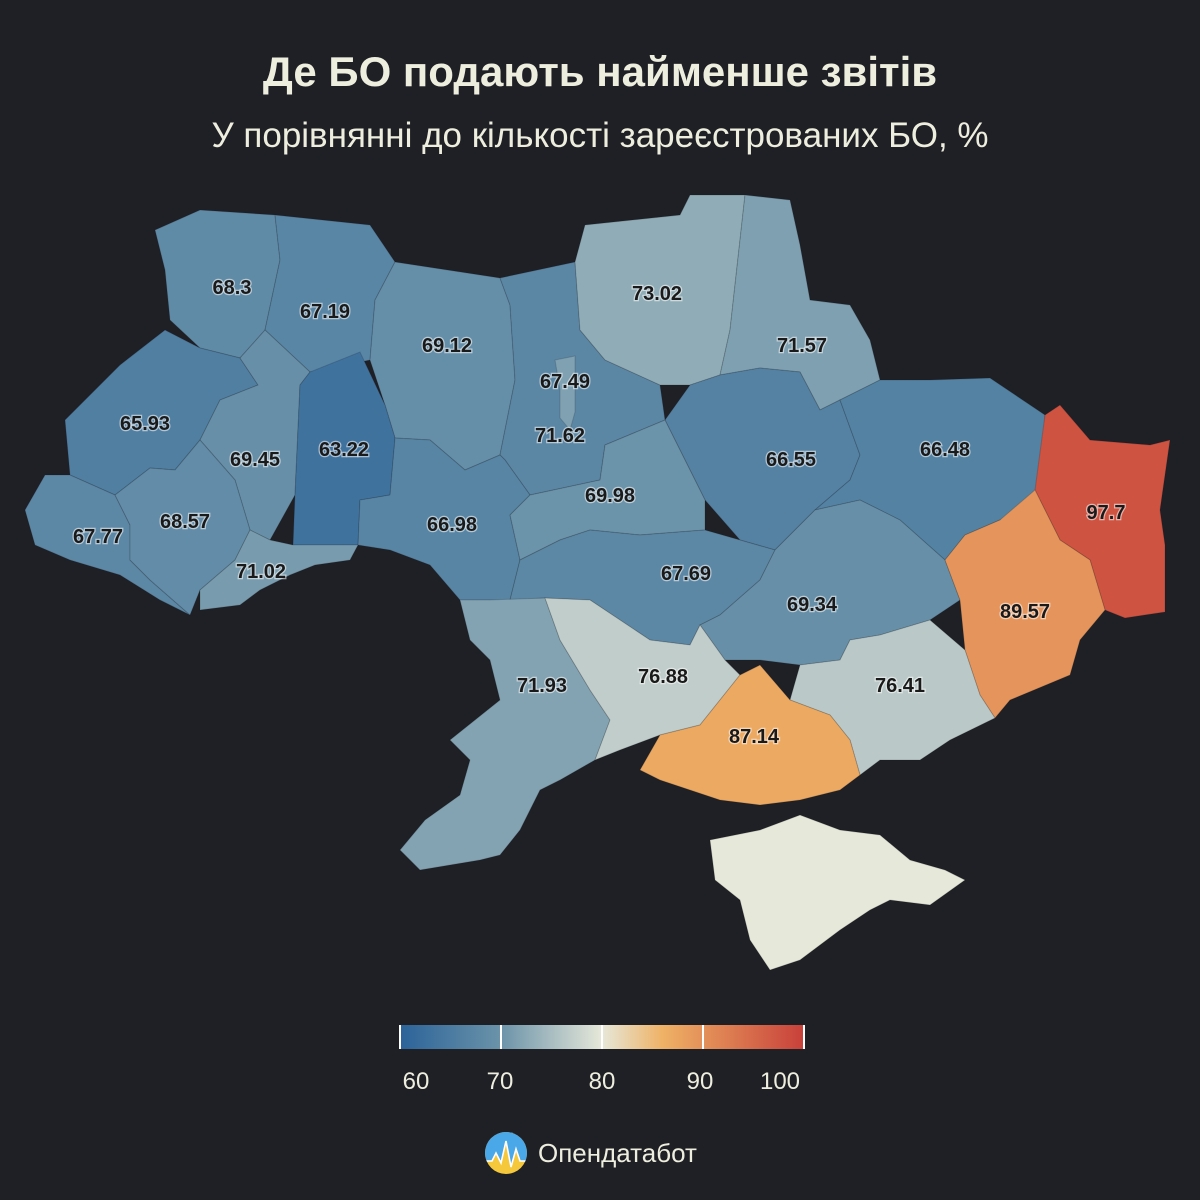 The image size is (1200, 1200). I want to click on value-label-lviv: 65.93, so click(145, 424).